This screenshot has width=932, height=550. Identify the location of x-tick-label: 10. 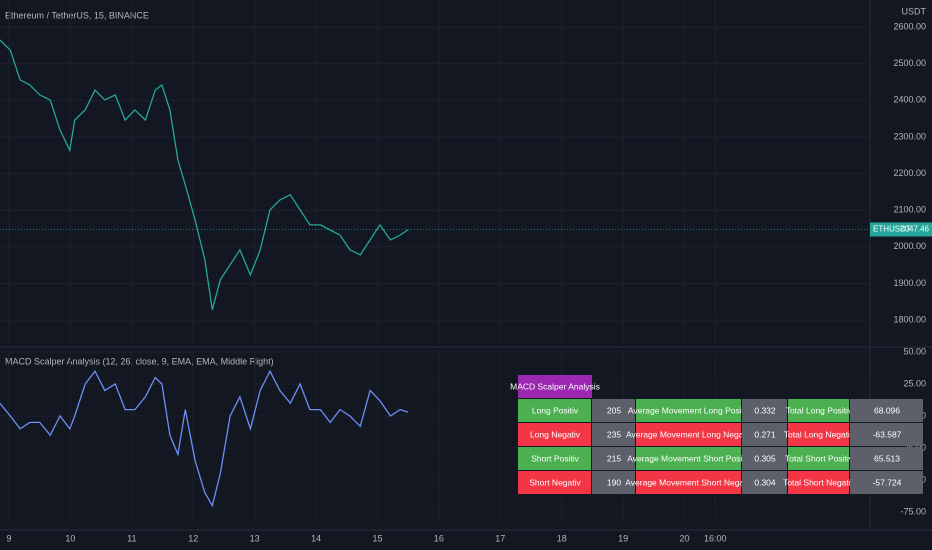
(70, 538).